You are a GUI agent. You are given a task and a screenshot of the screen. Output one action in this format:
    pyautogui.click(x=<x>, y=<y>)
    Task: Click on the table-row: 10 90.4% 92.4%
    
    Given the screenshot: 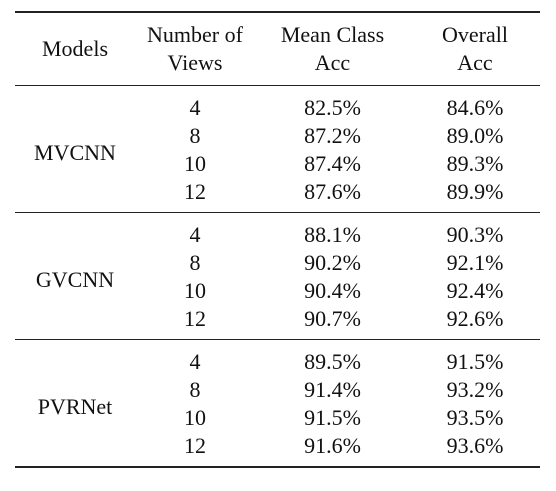 What is the action you would take?
    pyautogui.click(x=277, y=291)
    